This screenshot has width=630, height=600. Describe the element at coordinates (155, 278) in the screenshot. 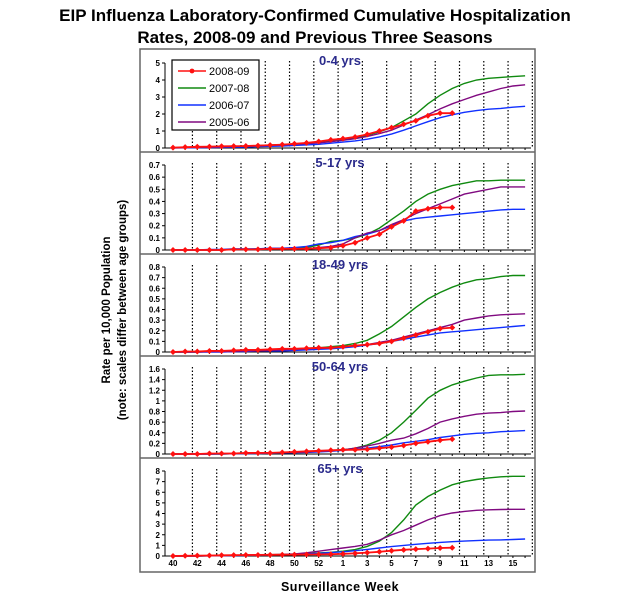

I see `y-tick-label: 0.7` at that location.